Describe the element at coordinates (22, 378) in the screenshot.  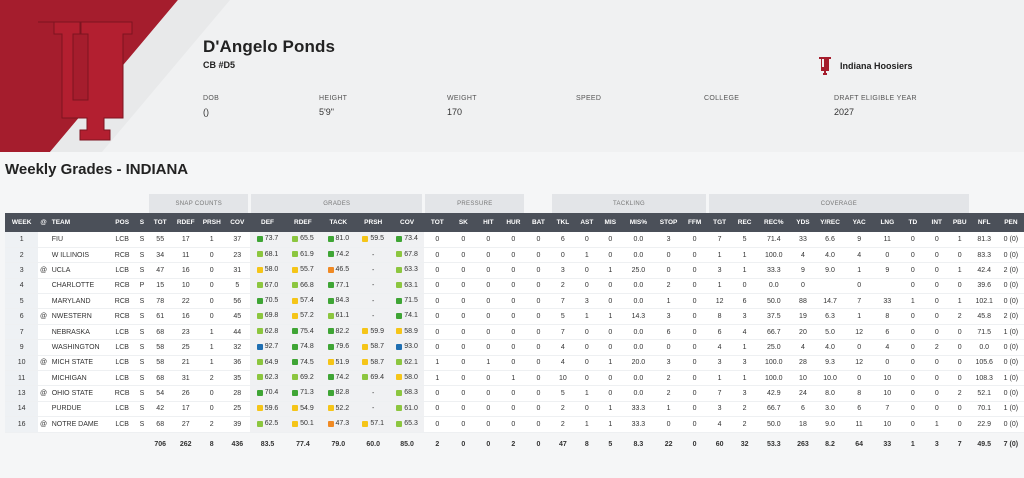
I see `week-cell: 11` at that location.